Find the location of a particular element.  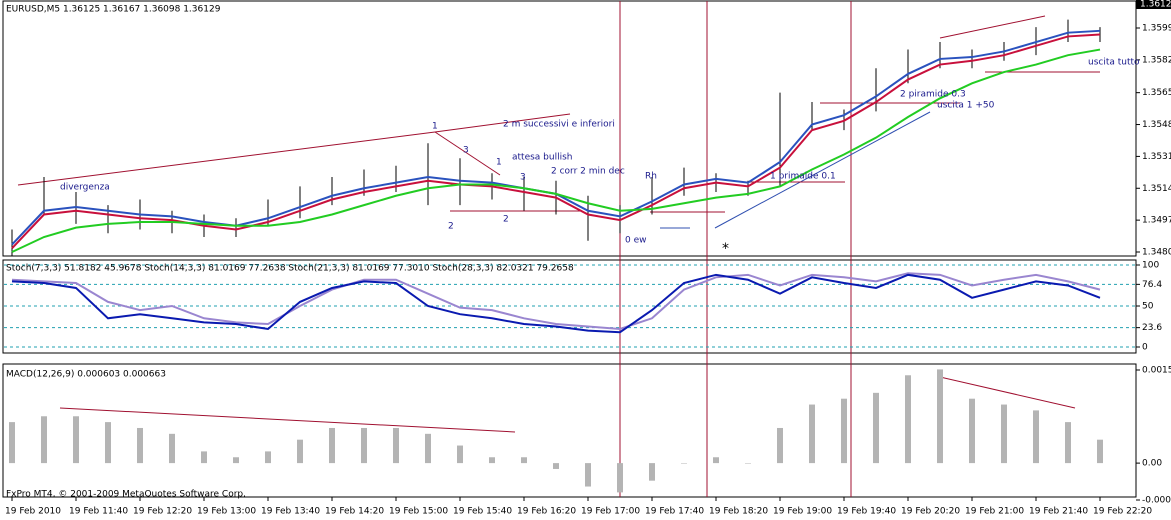

annotation: 1 primaide 0.1 is located at coordinates (803, 177).